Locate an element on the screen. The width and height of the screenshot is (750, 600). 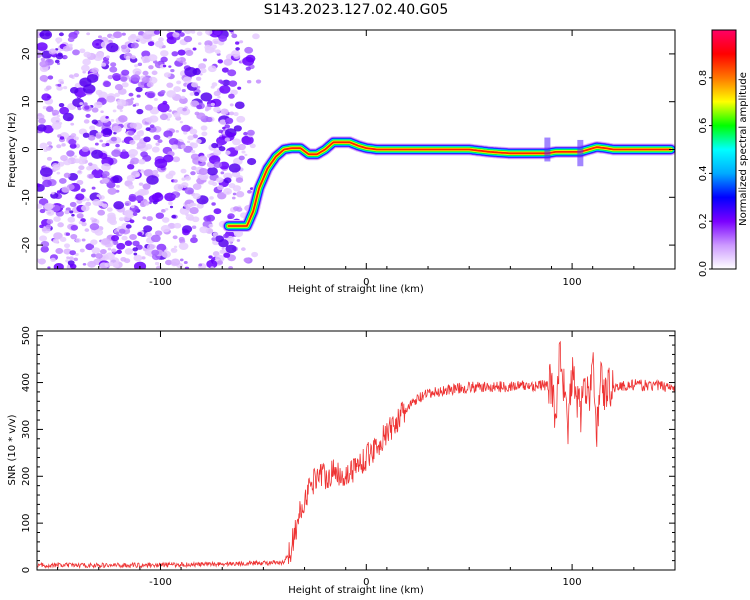
noise-speckles is located at coordinates (149, 149).